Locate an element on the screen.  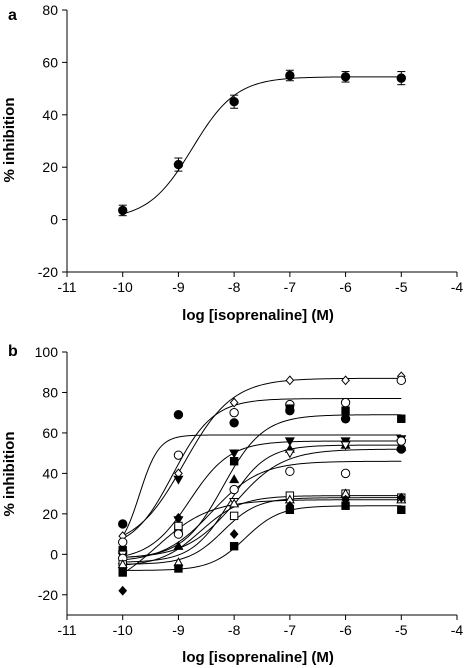
series-11-fit-curve is located at coordinates (262, 536).